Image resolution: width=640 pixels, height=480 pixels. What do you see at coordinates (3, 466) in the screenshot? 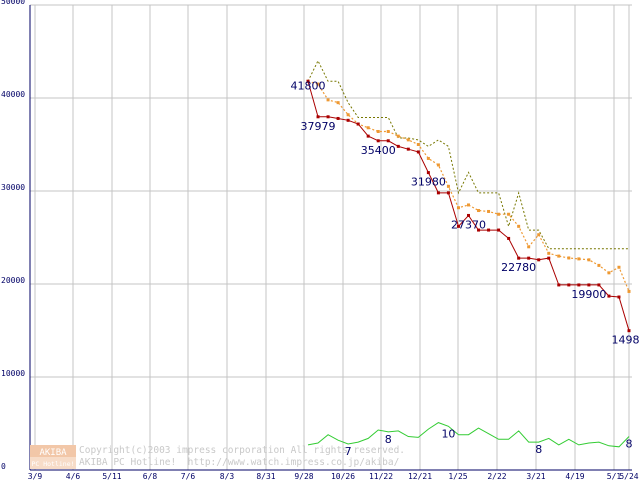
I see `y-tick-label: 0` at bounding box center [3, 466].